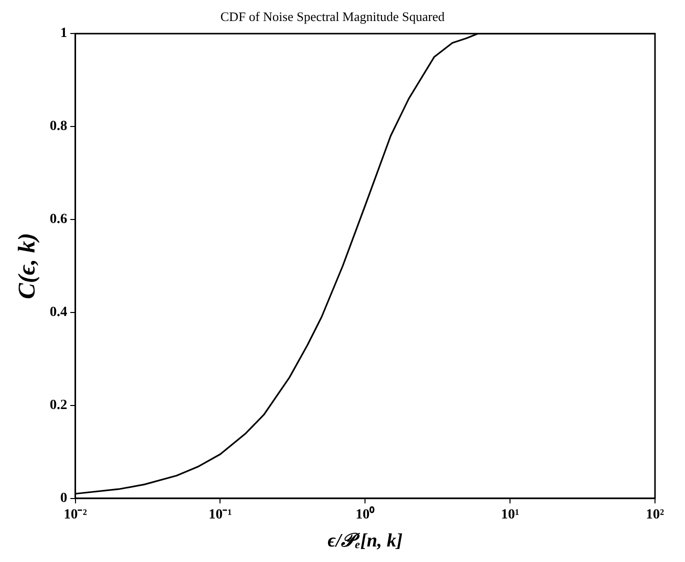  I want to click on y-tick-label: 1, so click(64, 34).